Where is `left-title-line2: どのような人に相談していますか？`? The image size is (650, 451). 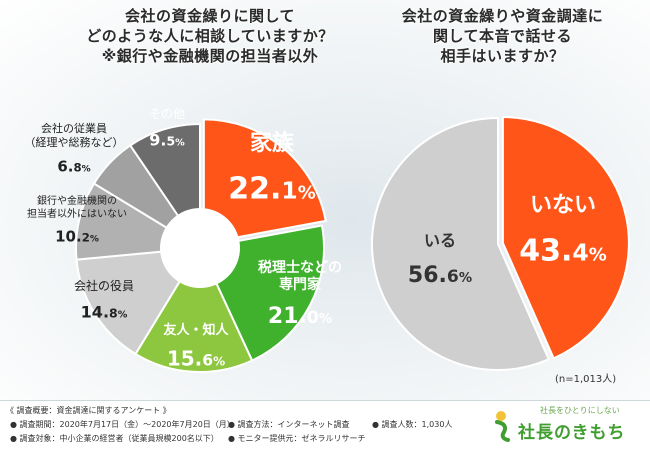
left-title-line2: どのような人に相談していますか？ is located at coordinates (210, 36).